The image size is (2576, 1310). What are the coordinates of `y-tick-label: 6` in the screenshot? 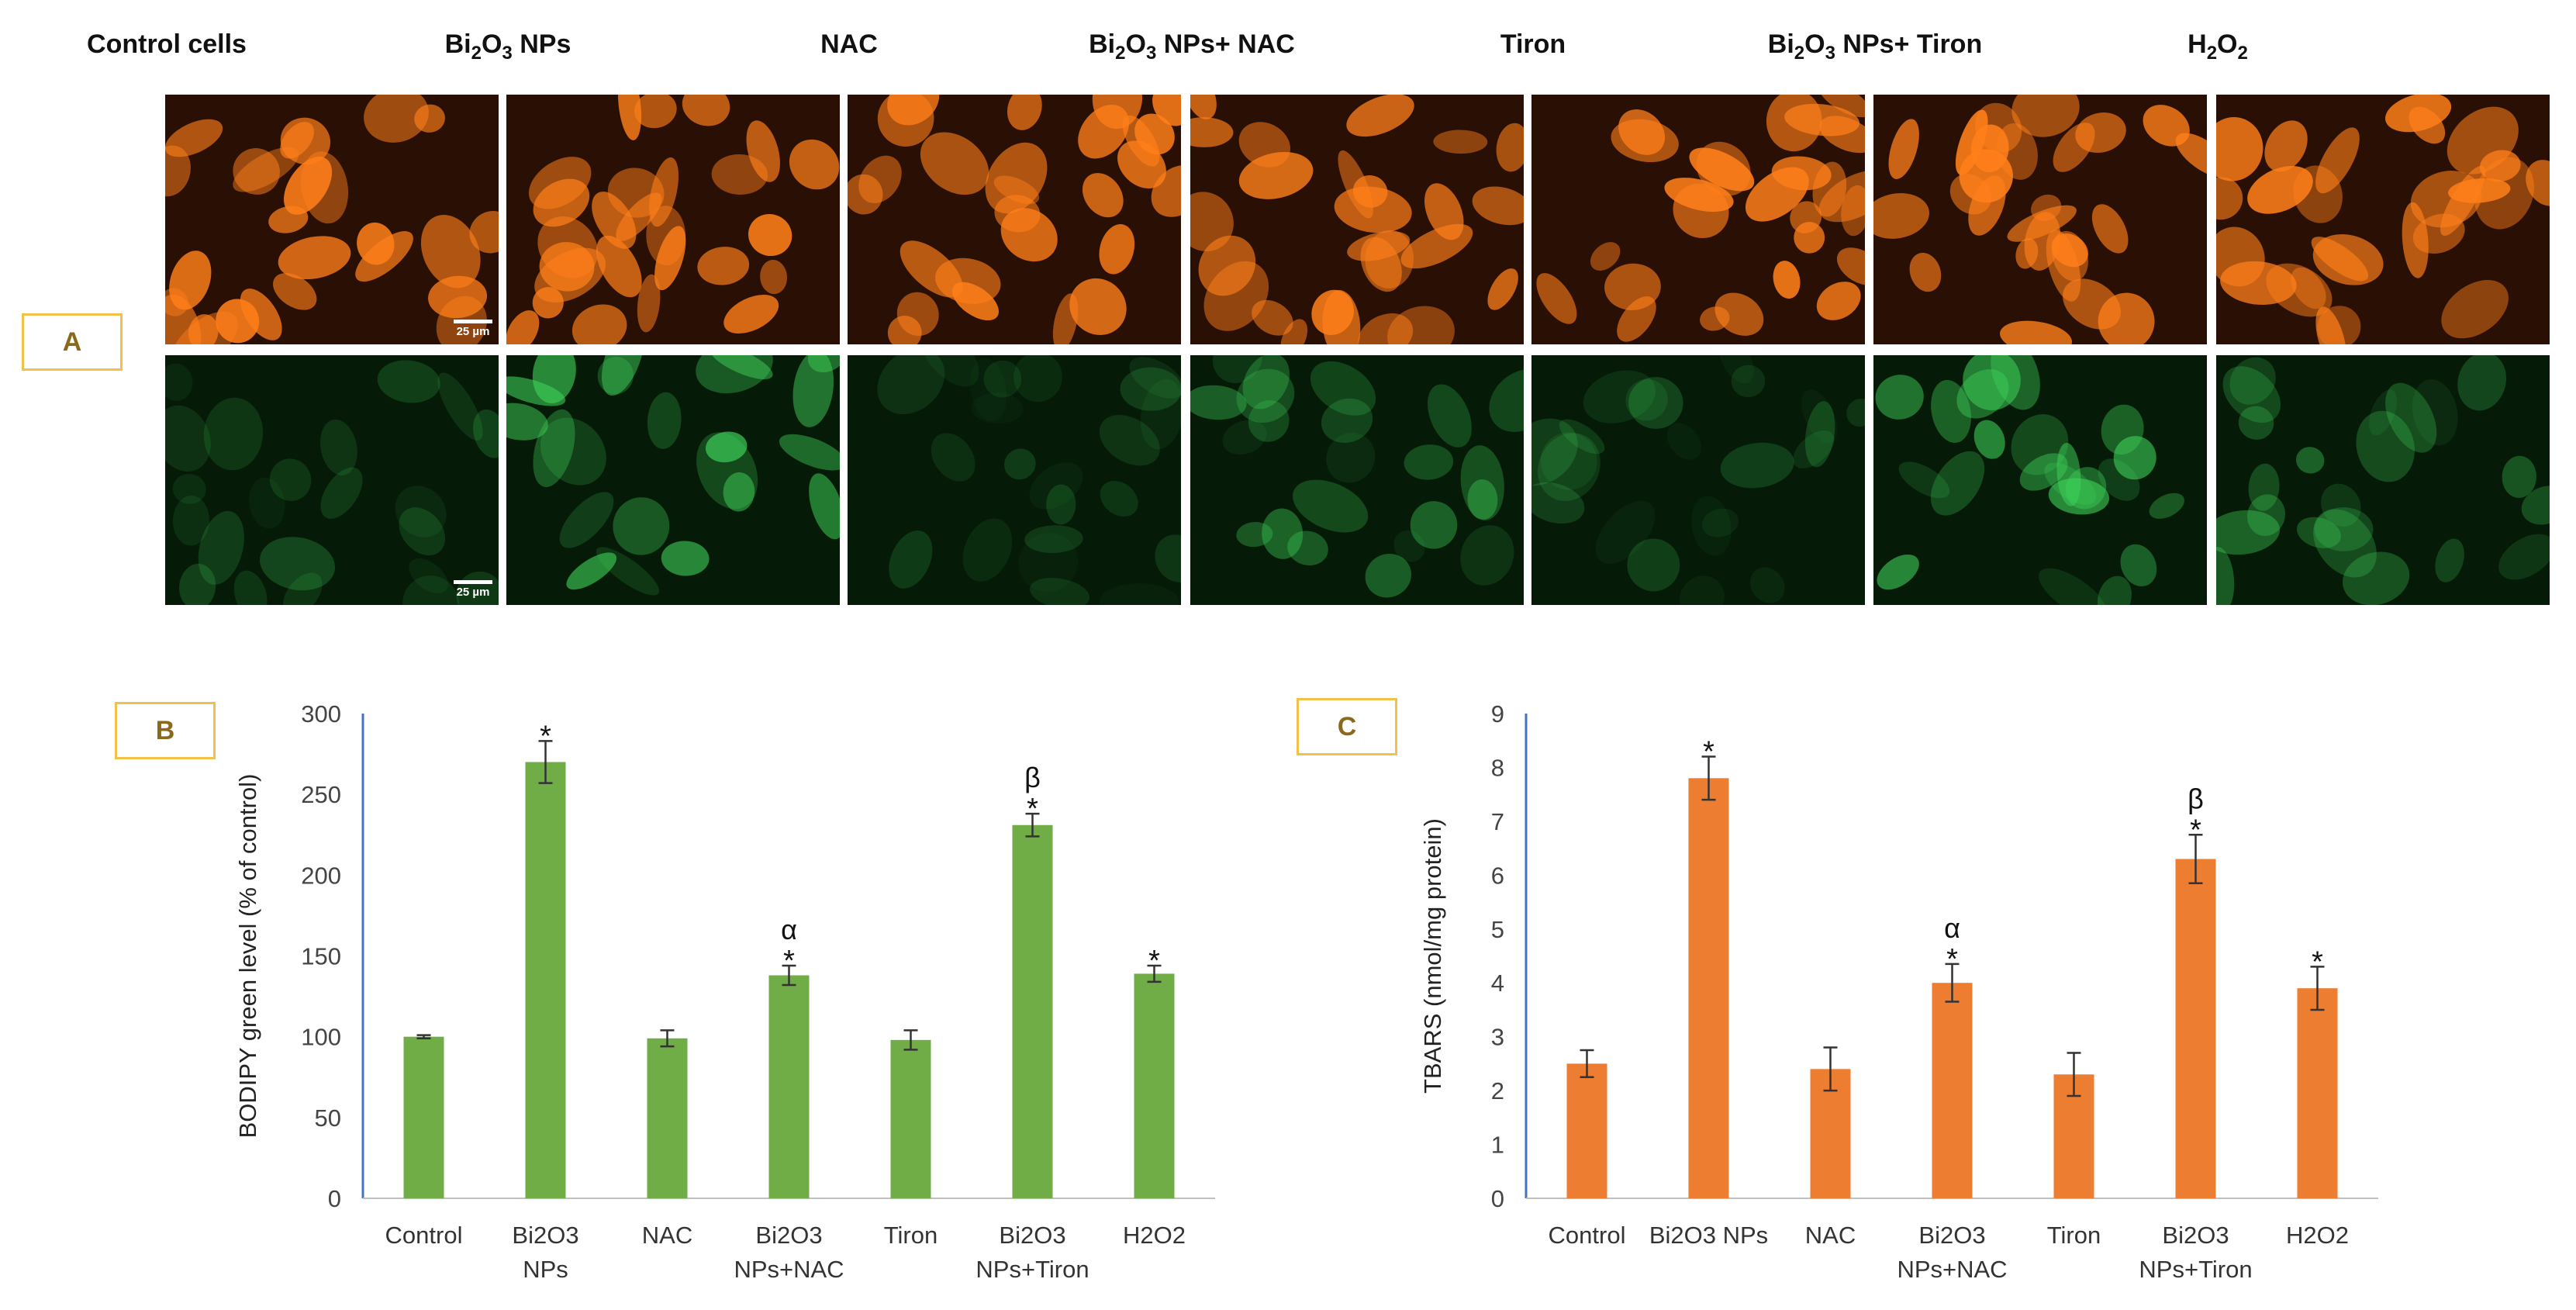 It's located at (1497, 875).